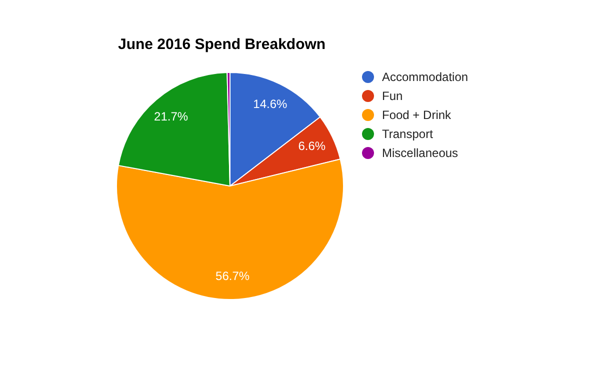  Describe the element at coordinates (425, 77) in the screenshot. I see `legend-label: Accommodation` at that location.